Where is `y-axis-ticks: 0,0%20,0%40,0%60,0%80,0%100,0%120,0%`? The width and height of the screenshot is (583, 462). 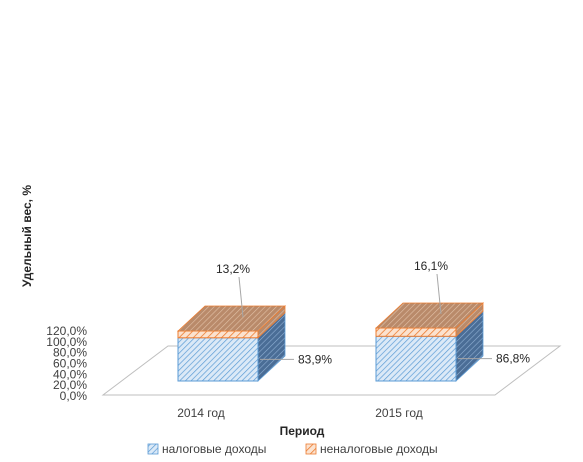 y-axis-ticks: 0,0%20,0%40,0%60,0%80,0%100,0%120,0% is located at coordinates (66, 363).